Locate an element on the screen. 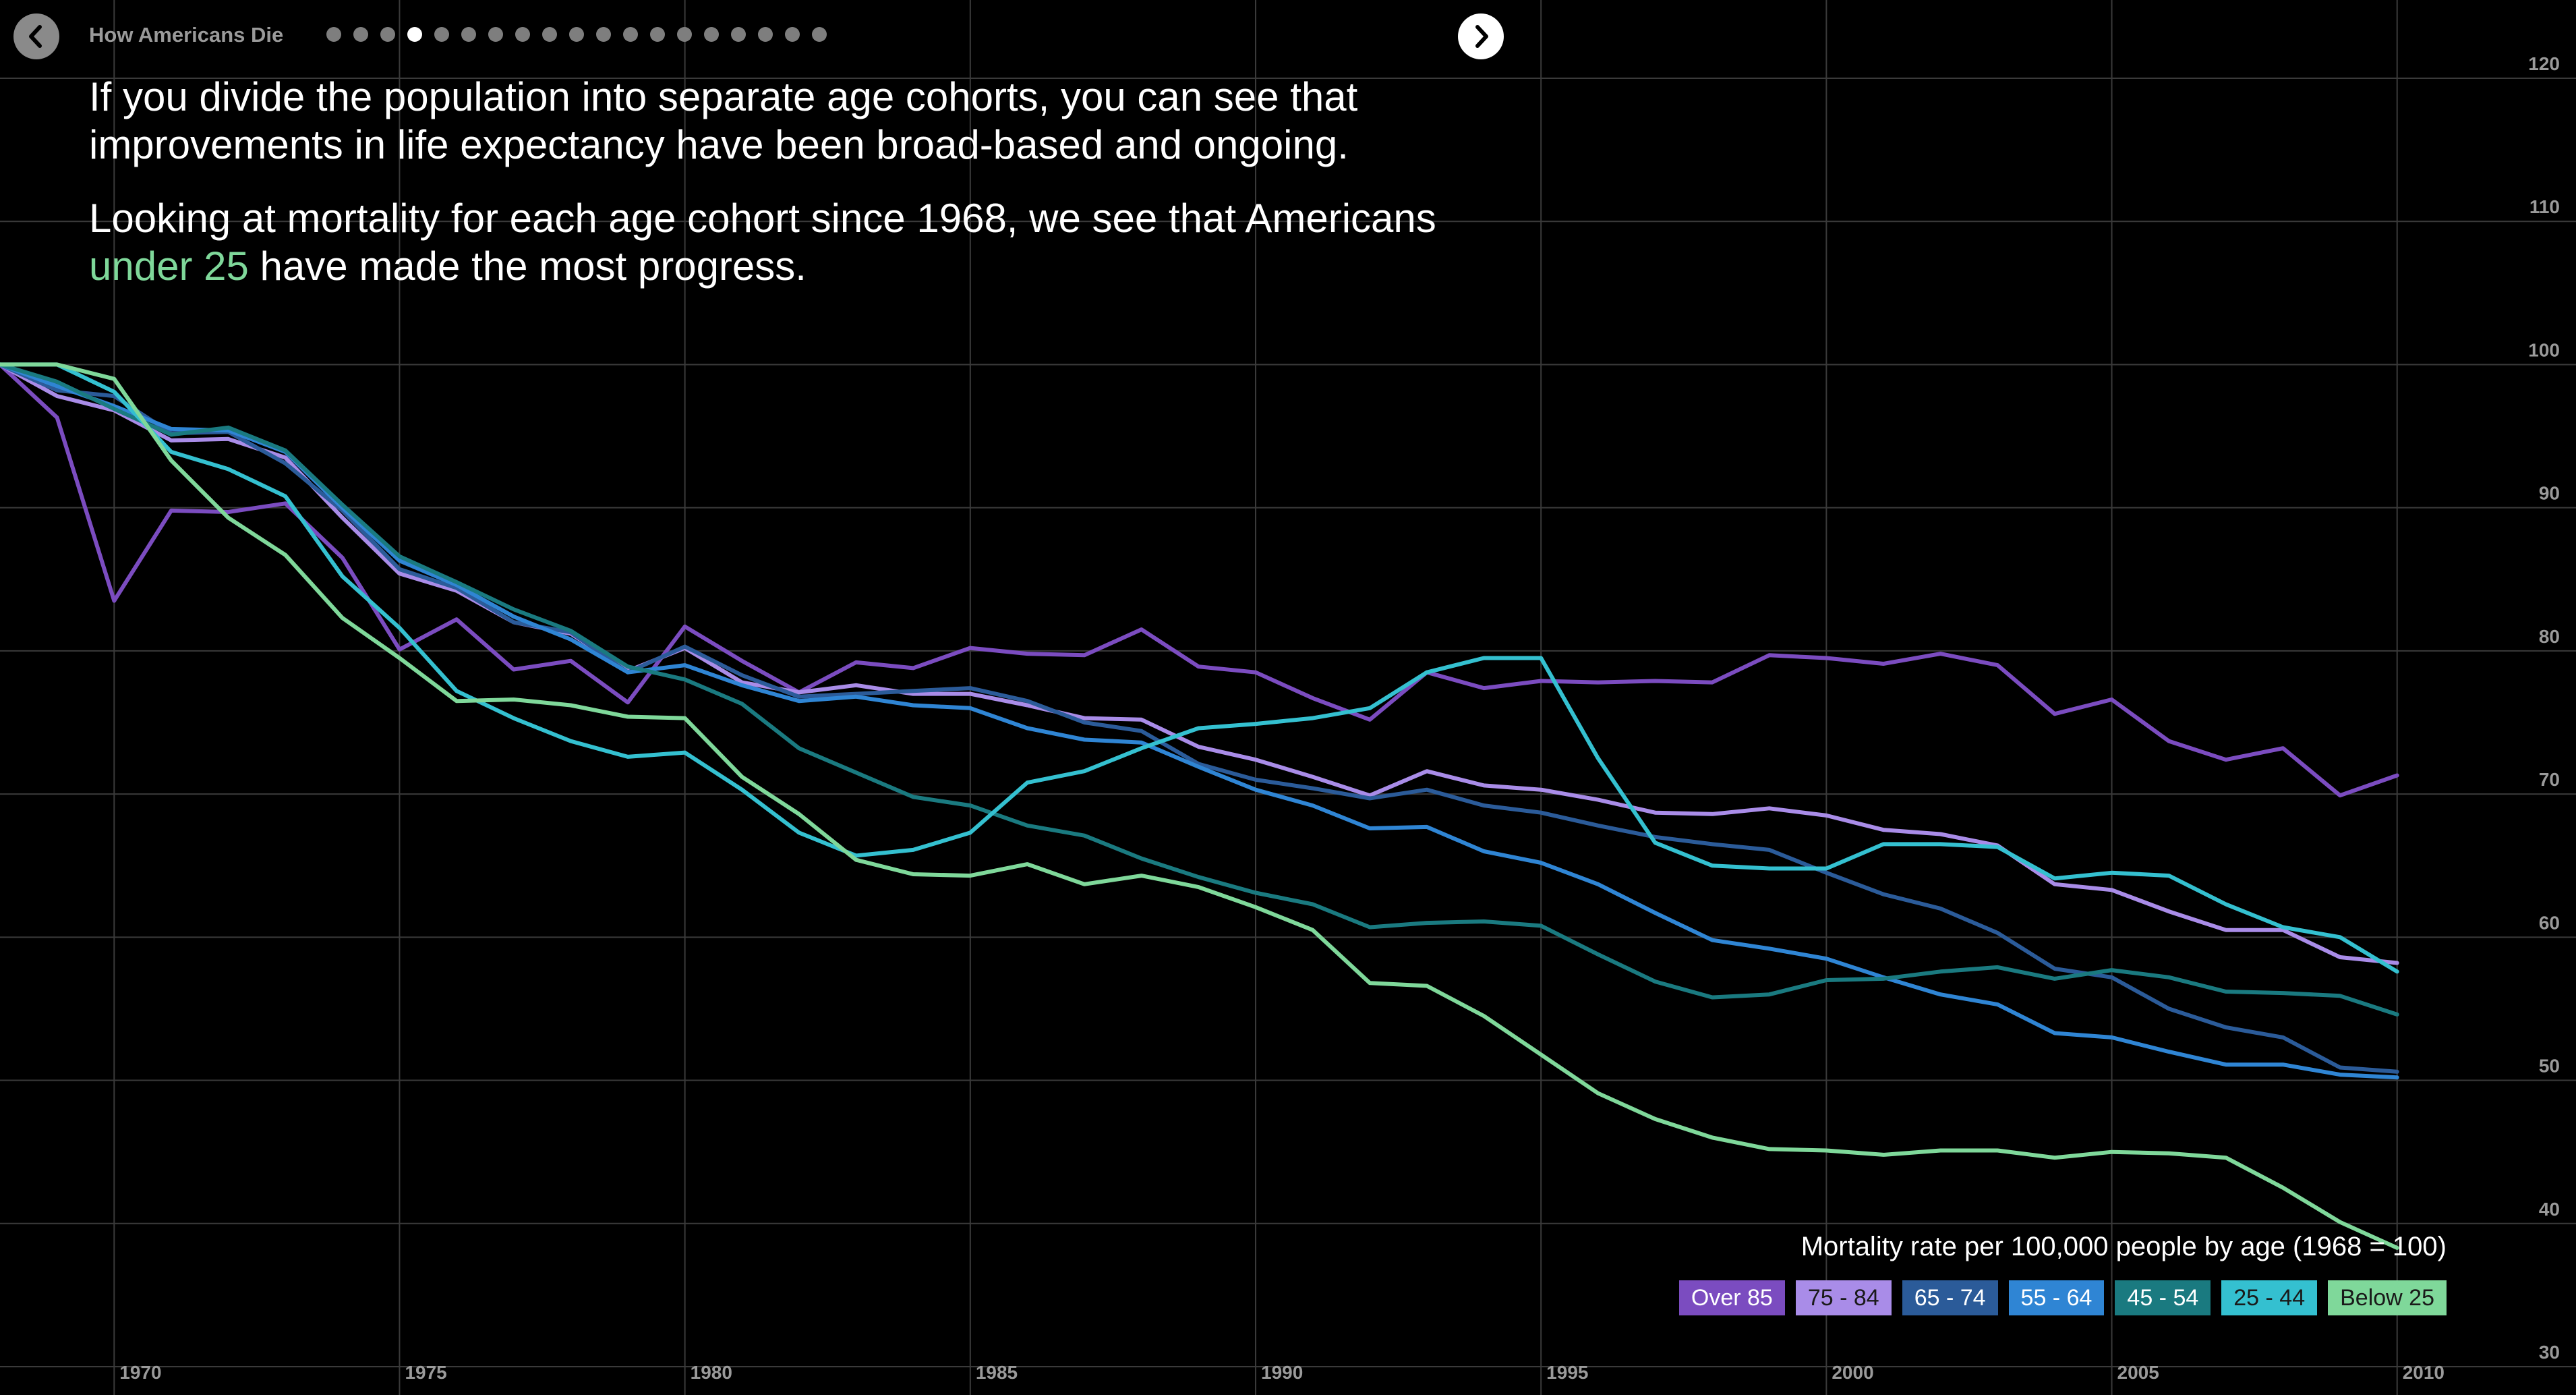  y-tick-label: 30 is located at coordinates (2549, 1352).